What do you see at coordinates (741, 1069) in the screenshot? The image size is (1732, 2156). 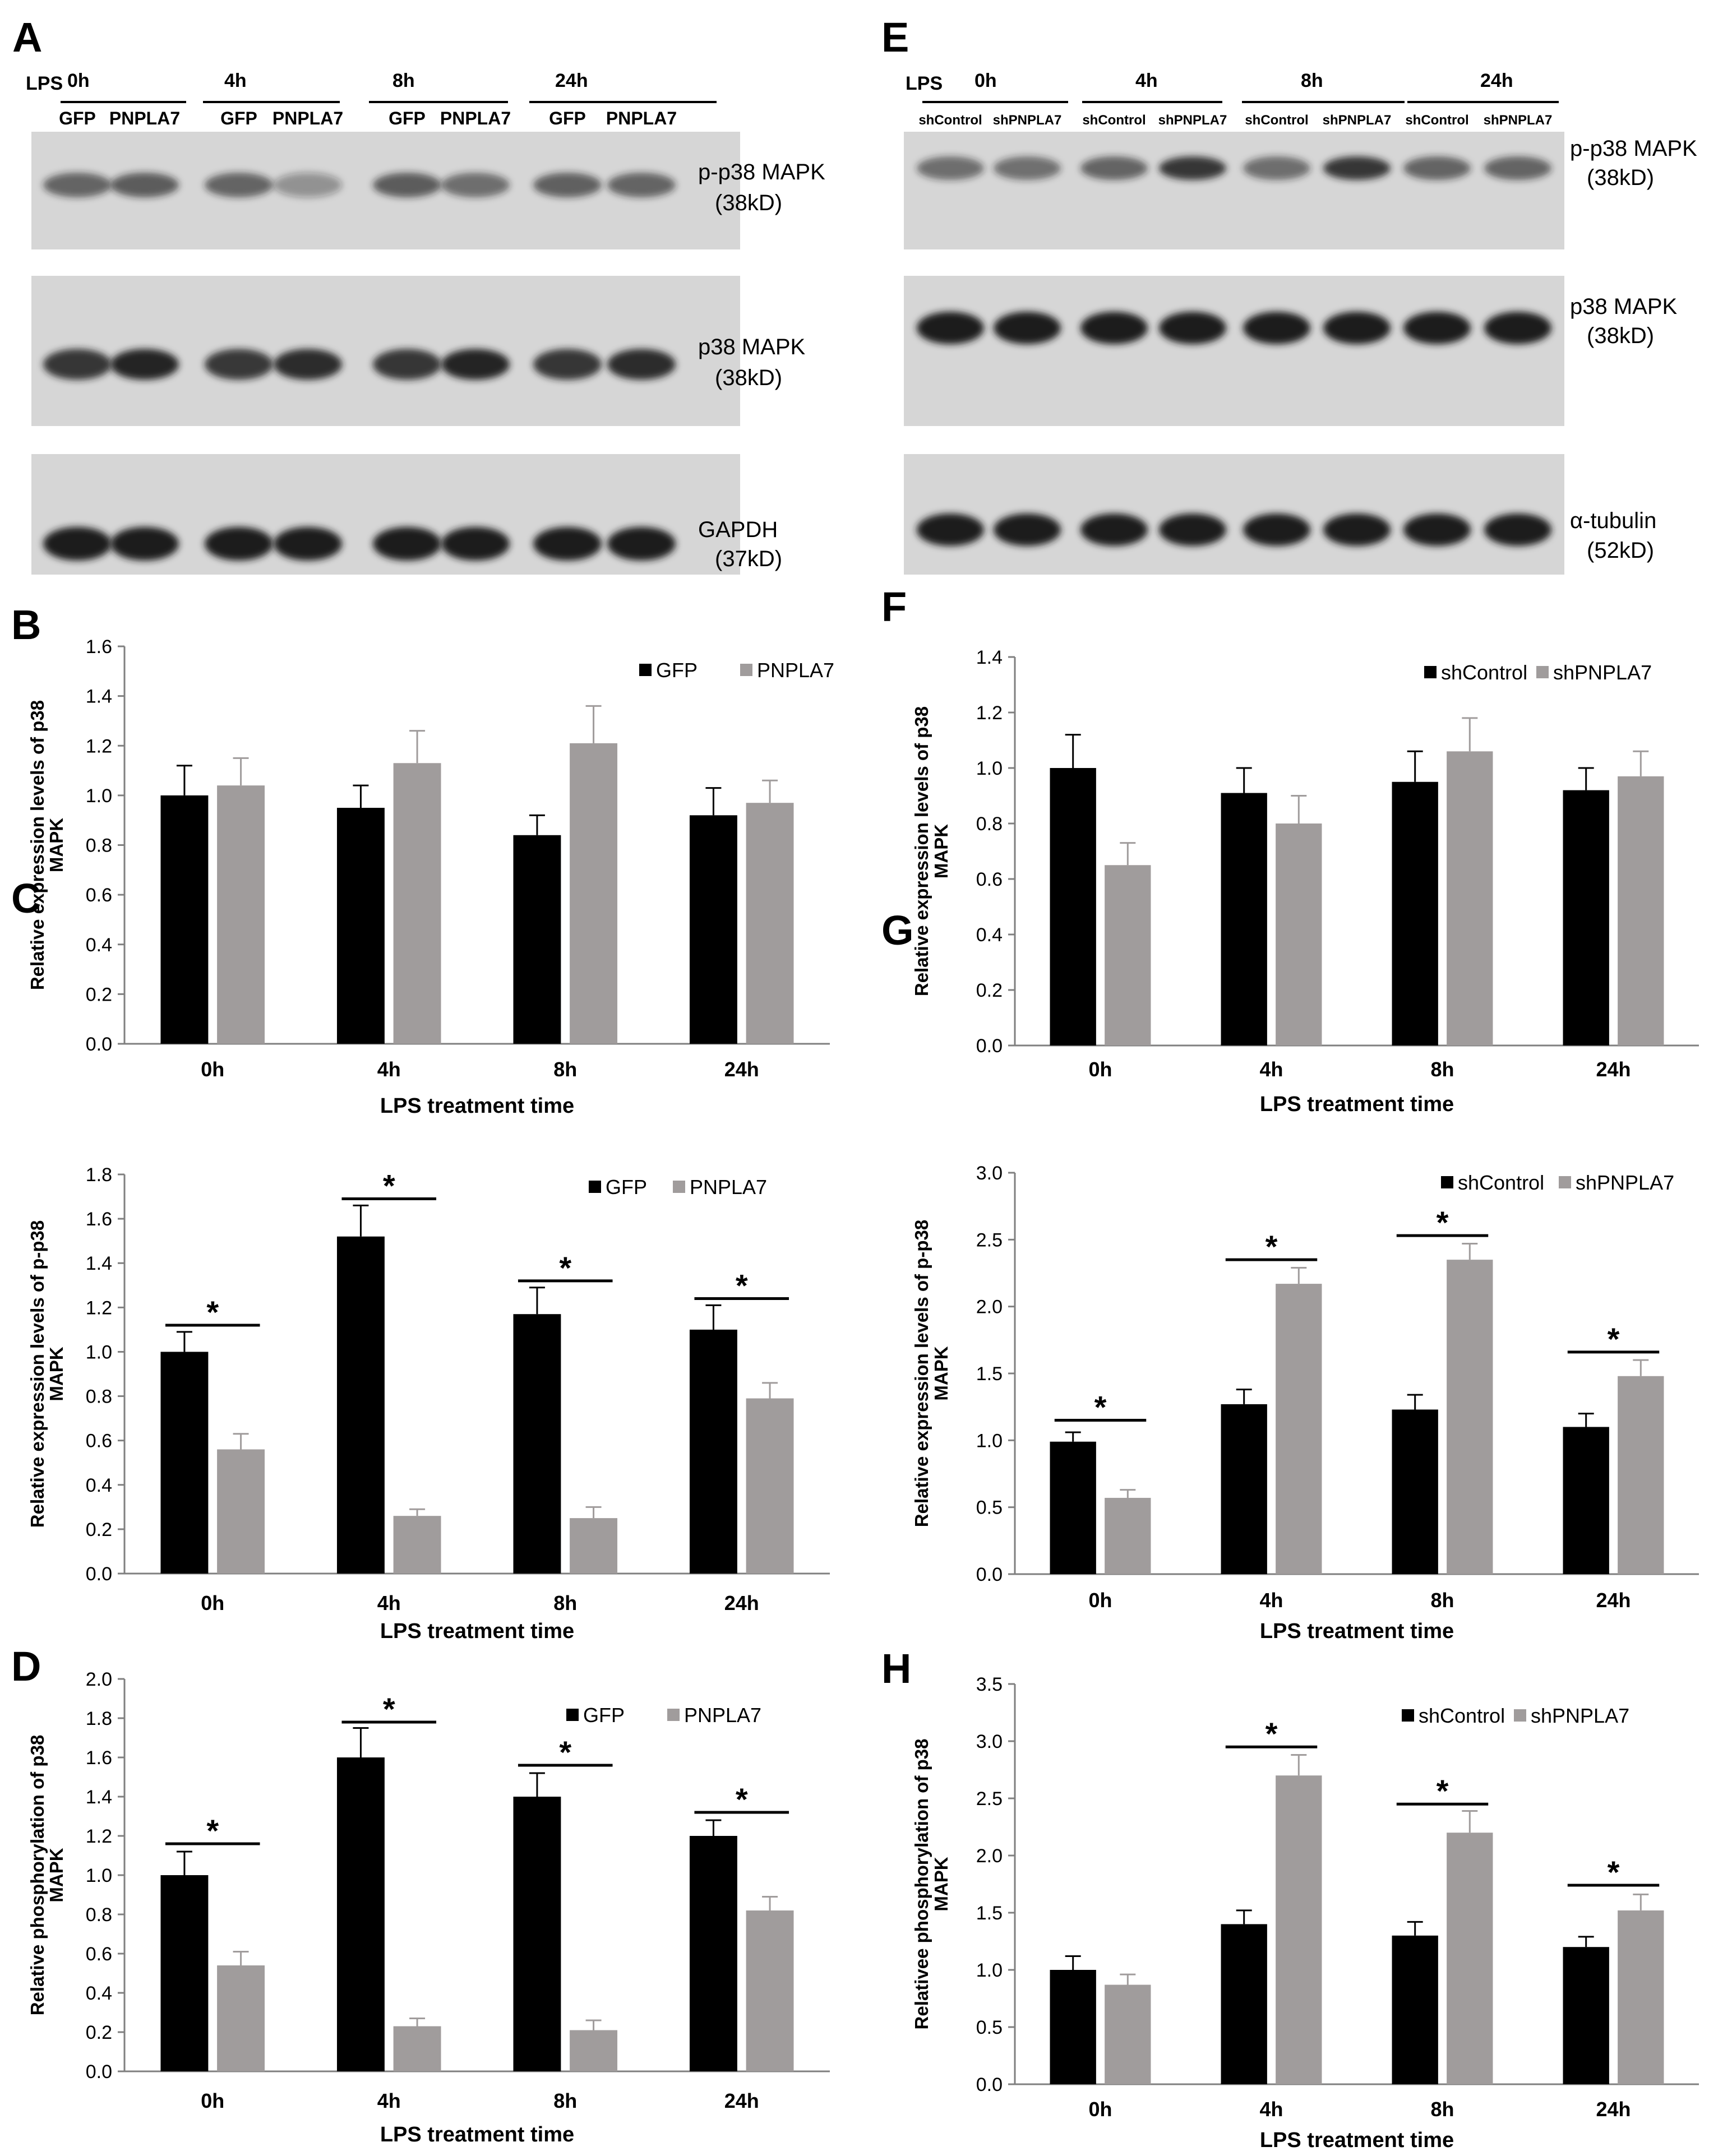 I see `x-tick-label: 24h` at bounding box center [741, 1069].